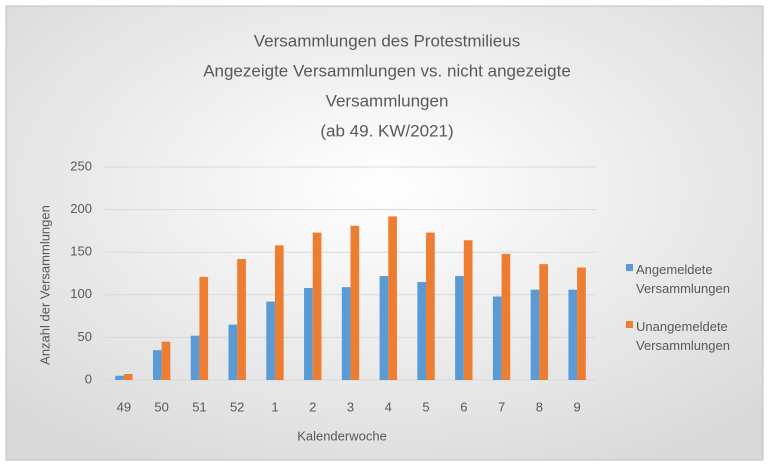 The width and height of the screenshot is (770, 466). What do you see at coordinates (81, 293) in the screenshot?
I see `y-tick-label: 100` at bounding box center [81, 293].